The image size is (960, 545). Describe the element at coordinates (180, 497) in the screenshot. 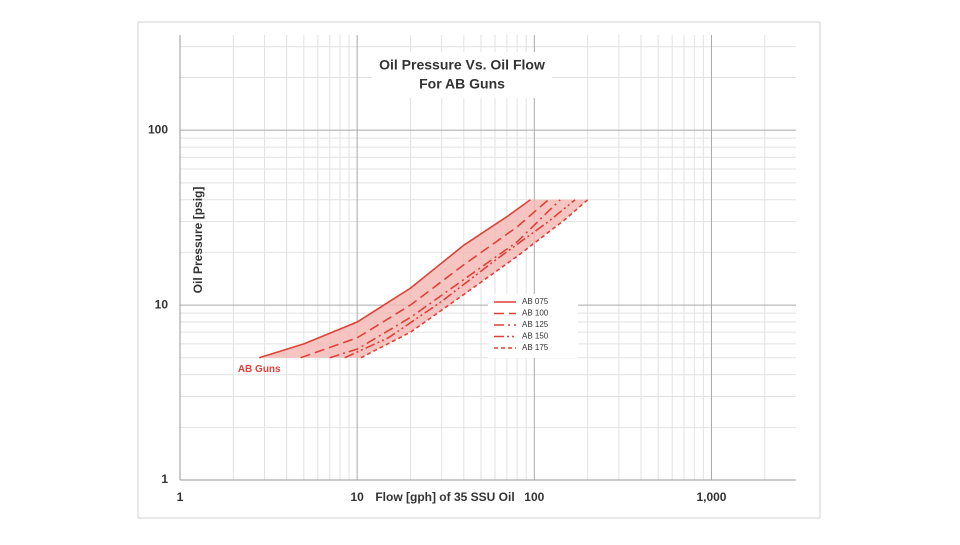

I see `x-tick-label: 1` at that location.